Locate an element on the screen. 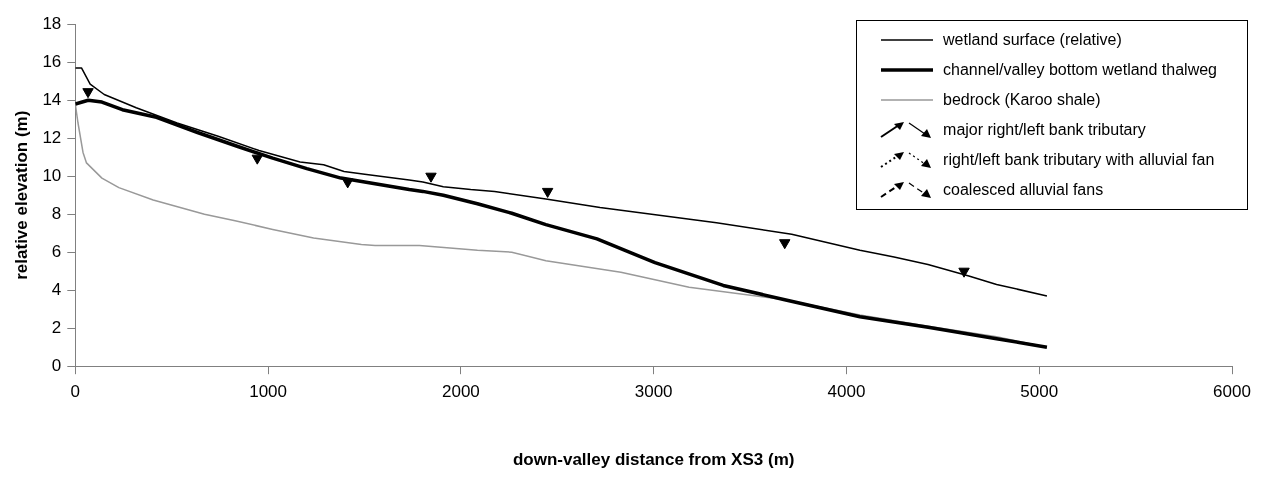  y-tick-label: 16 is located at coordinates (52, 61).